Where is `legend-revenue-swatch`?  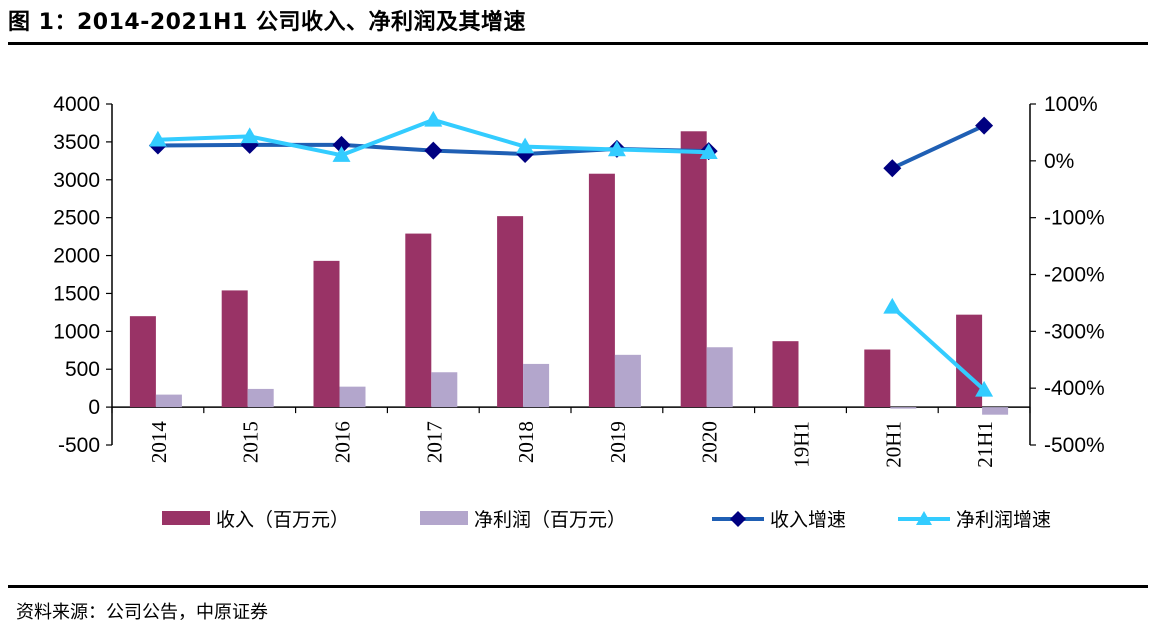
legend-revenue-swatch is located at coordinates (186, 518).